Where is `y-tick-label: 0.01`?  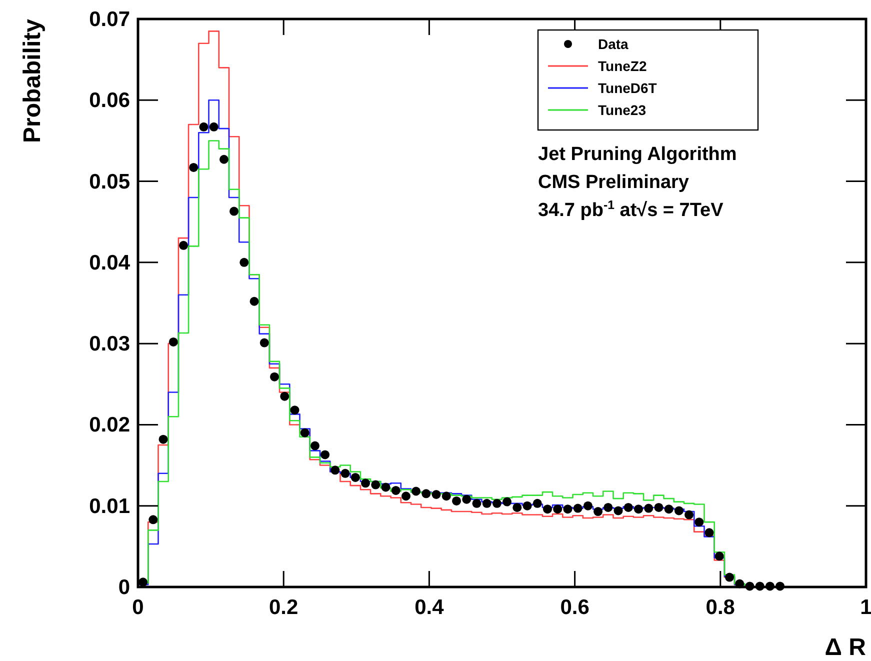
y-tick-label: 0.01 is located at coordinates (109, 506).